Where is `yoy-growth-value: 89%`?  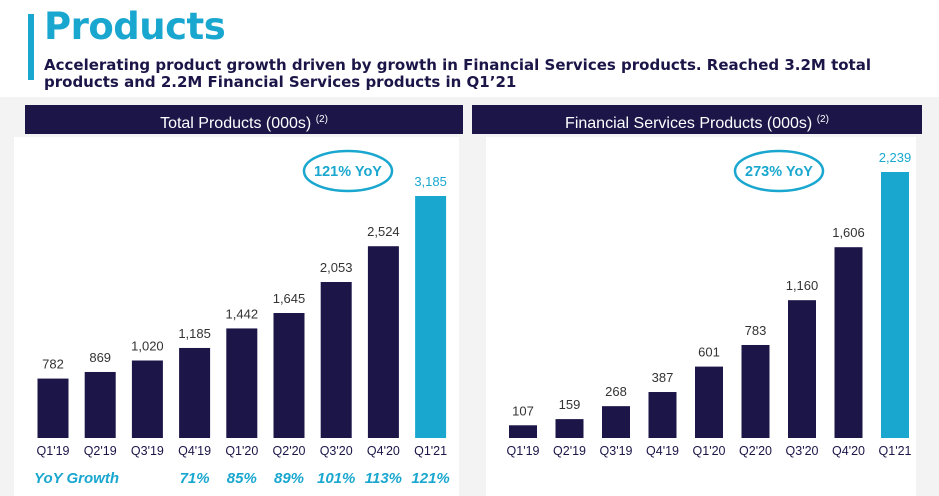 yoy-growth-value: 89% is located at coordinates (289, 478).